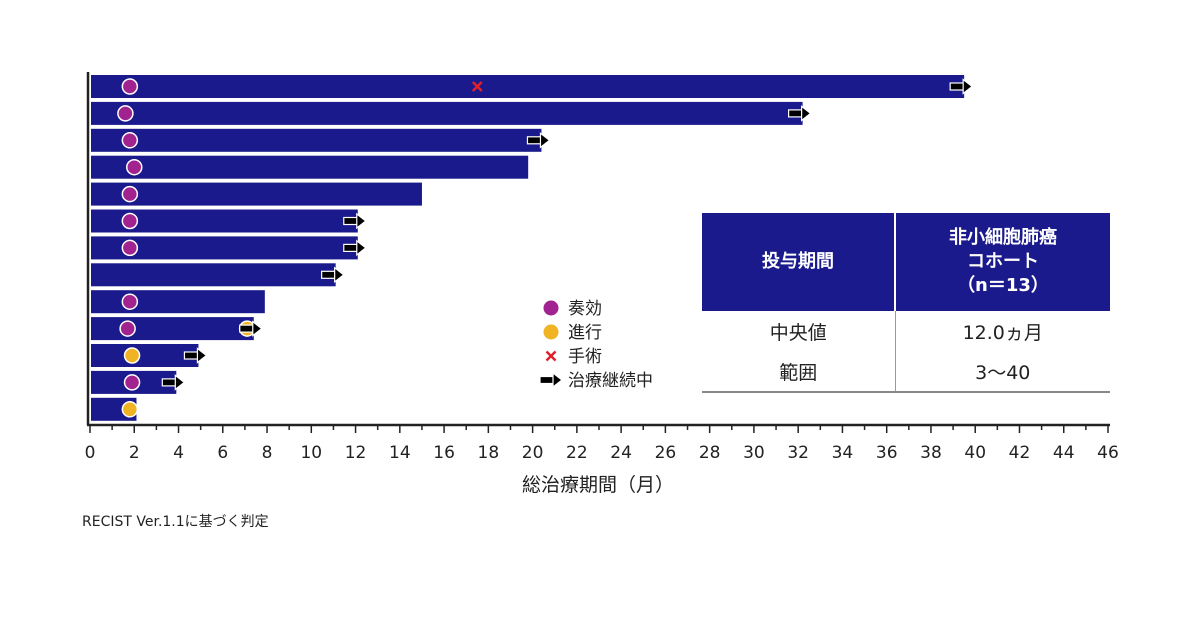  Describe the element at coordinates (356, 453) in the screenshot. I see `x-tick-label: 12` at that location.